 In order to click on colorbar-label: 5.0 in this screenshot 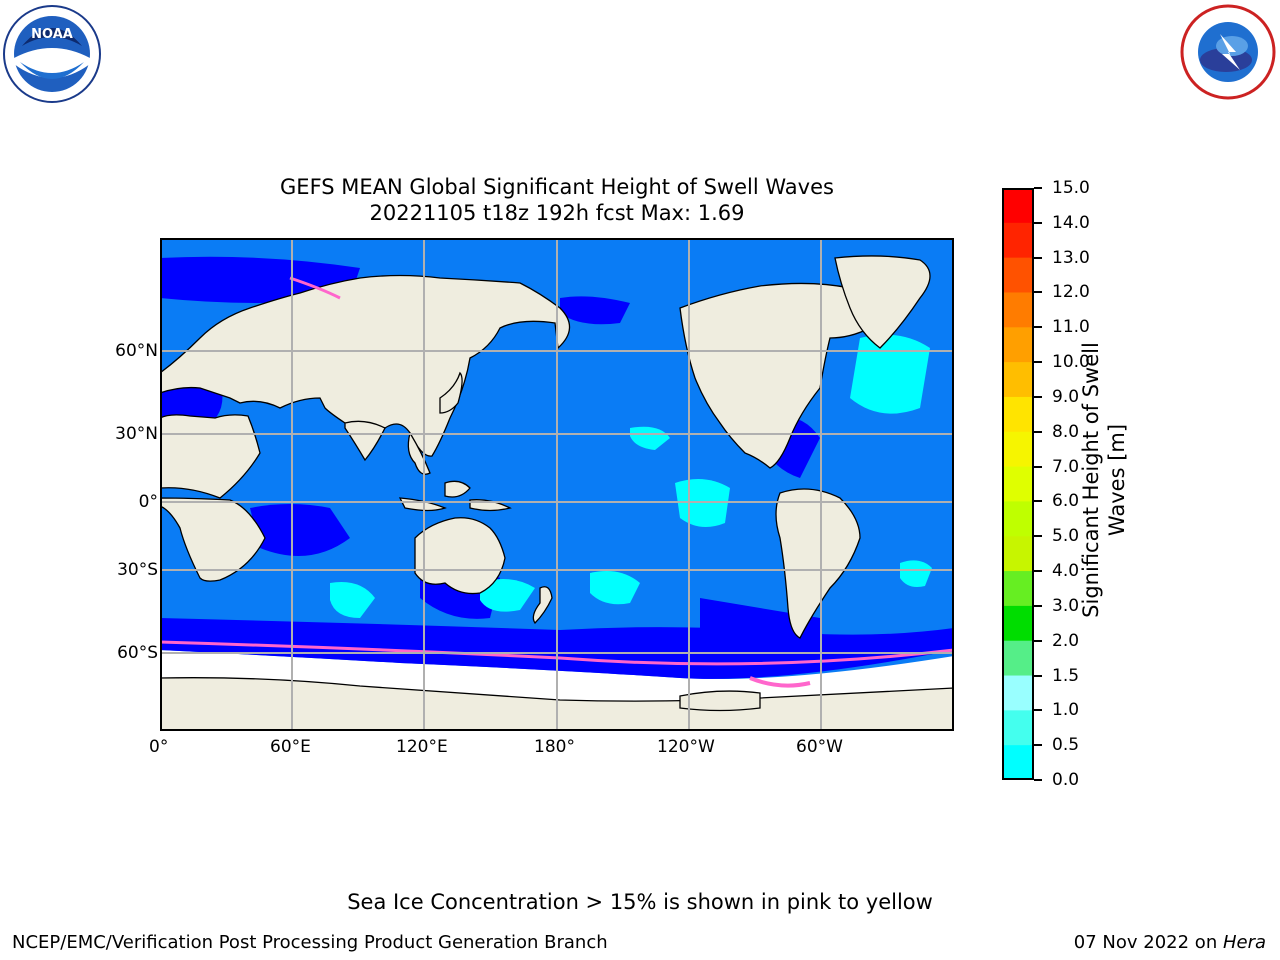, I will do `click(1066, 536)`.